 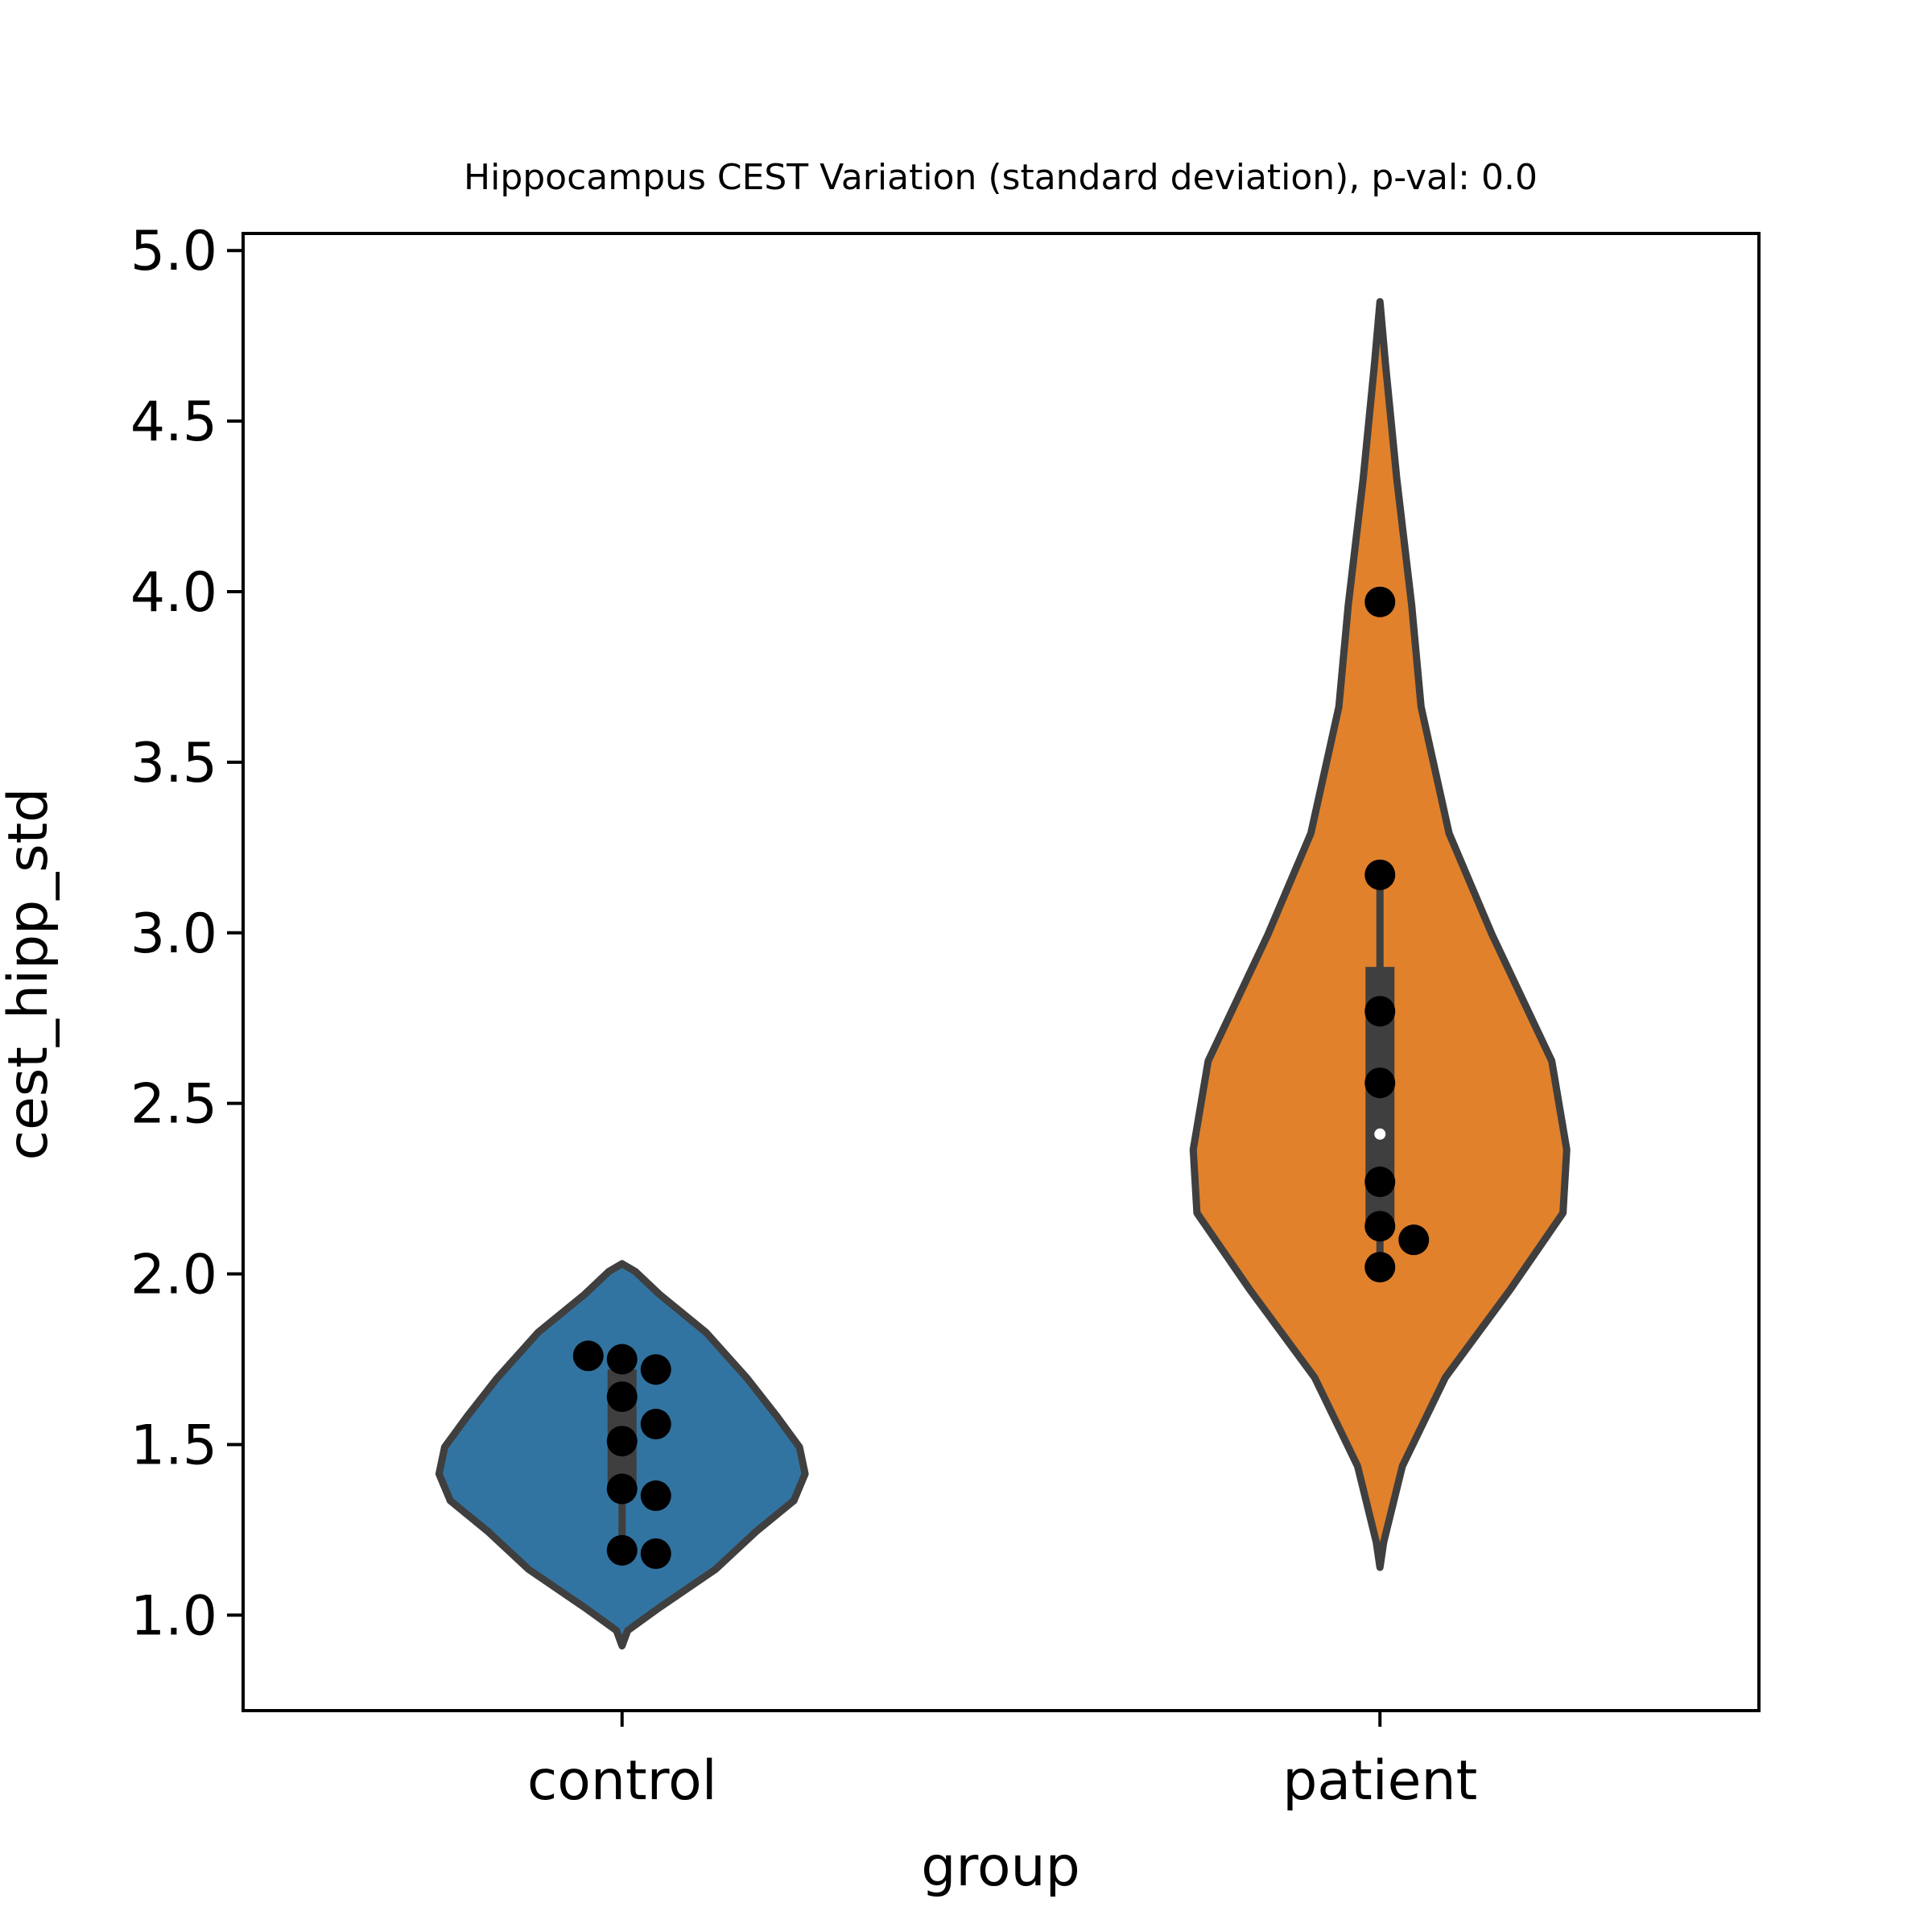 I want to click on y-tick-label-5.0: 5.0, so click(x=173, y=252).